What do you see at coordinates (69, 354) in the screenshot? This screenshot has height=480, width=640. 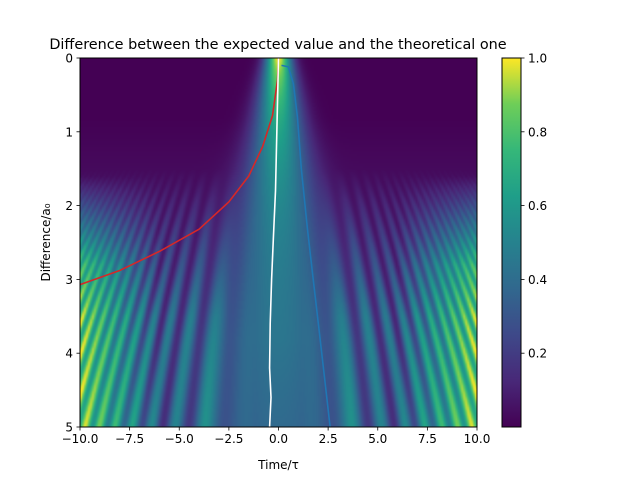 I see `y-tick-label: 4` at bounding box center [69, 354].